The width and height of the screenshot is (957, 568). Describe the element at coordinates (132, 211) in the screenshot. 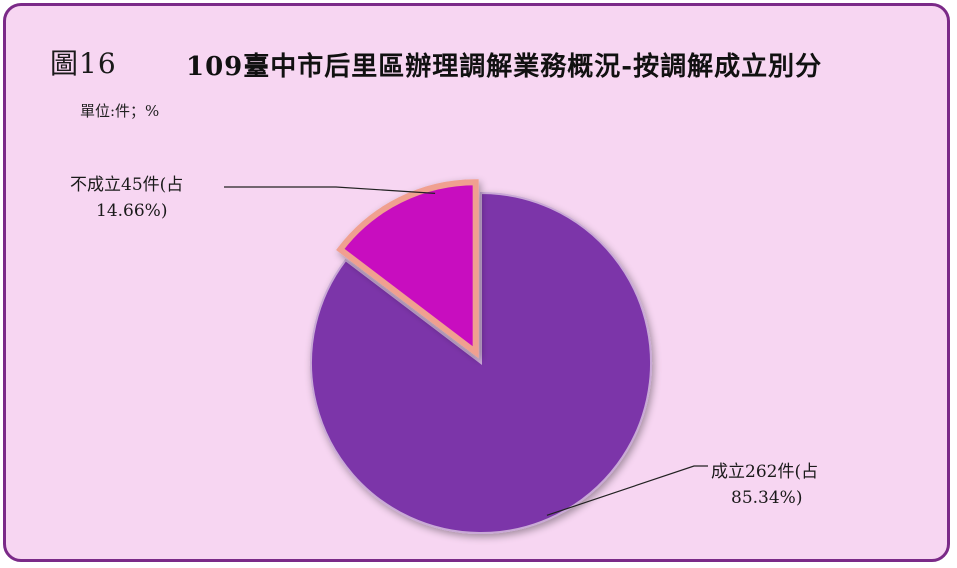

I see `data-label-line: 14.66%)` at that location.